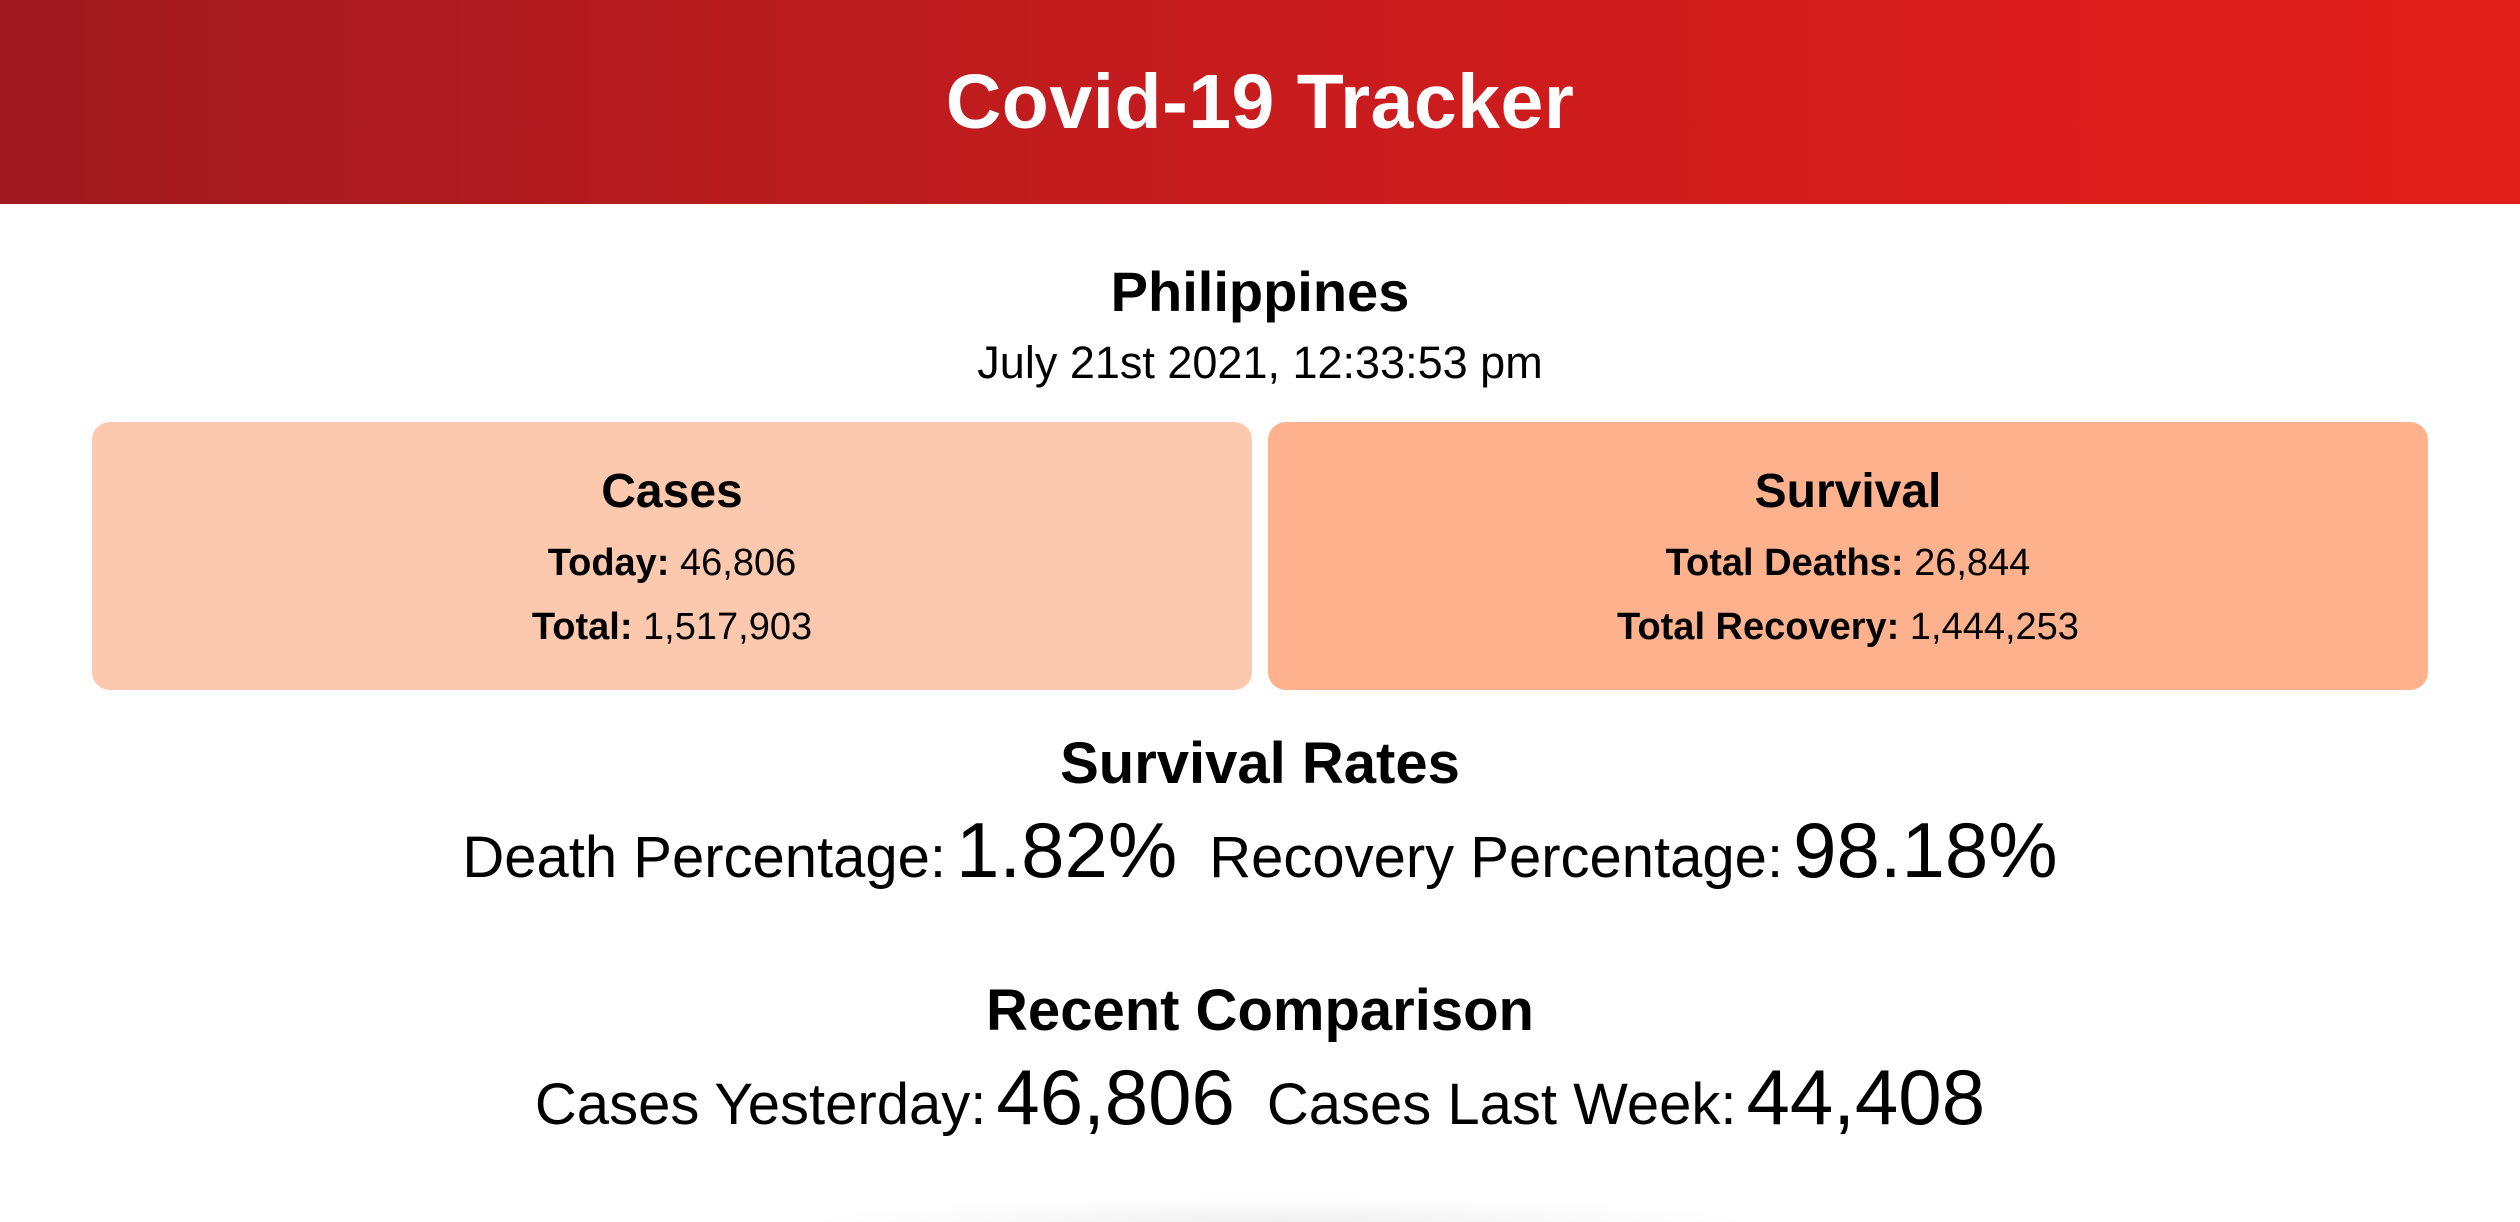 The image size is (2520, 1222). I want to click on cases-total-value: 1,517,903, so click(728, 627).